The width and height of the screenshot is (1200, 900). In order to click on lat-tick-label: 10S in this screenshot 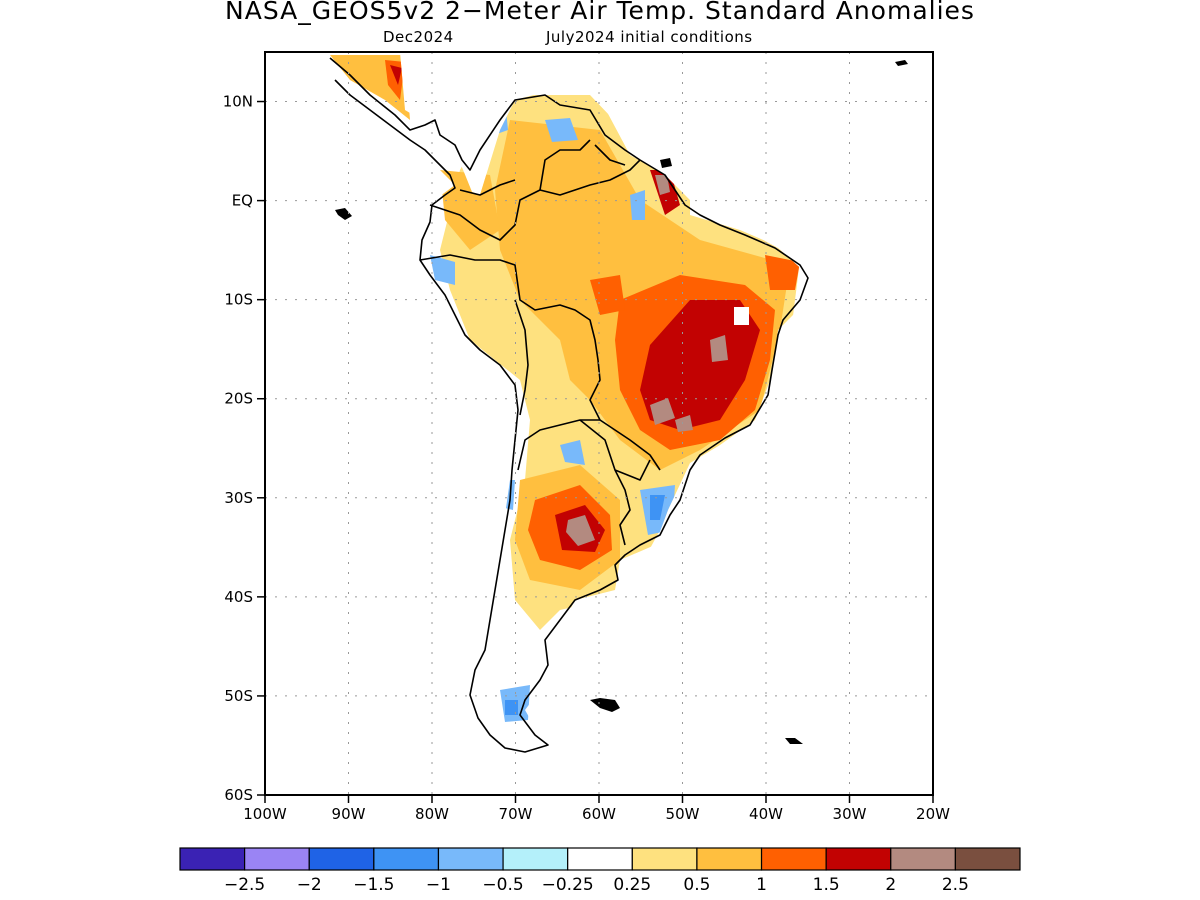, I will do `click(238, 300)`.